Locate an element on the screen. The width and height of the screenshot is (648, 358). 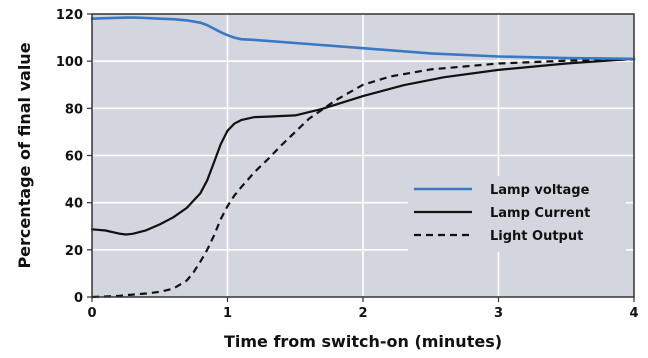
y-tick-label: 20 is located at coordinates (74, 251).